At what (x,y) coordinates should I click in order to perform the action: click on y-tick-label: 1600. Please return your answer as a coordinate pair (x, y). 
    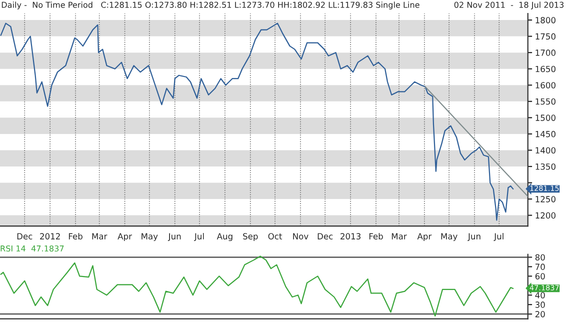
    Looking at the image, I should click on (546, 85).